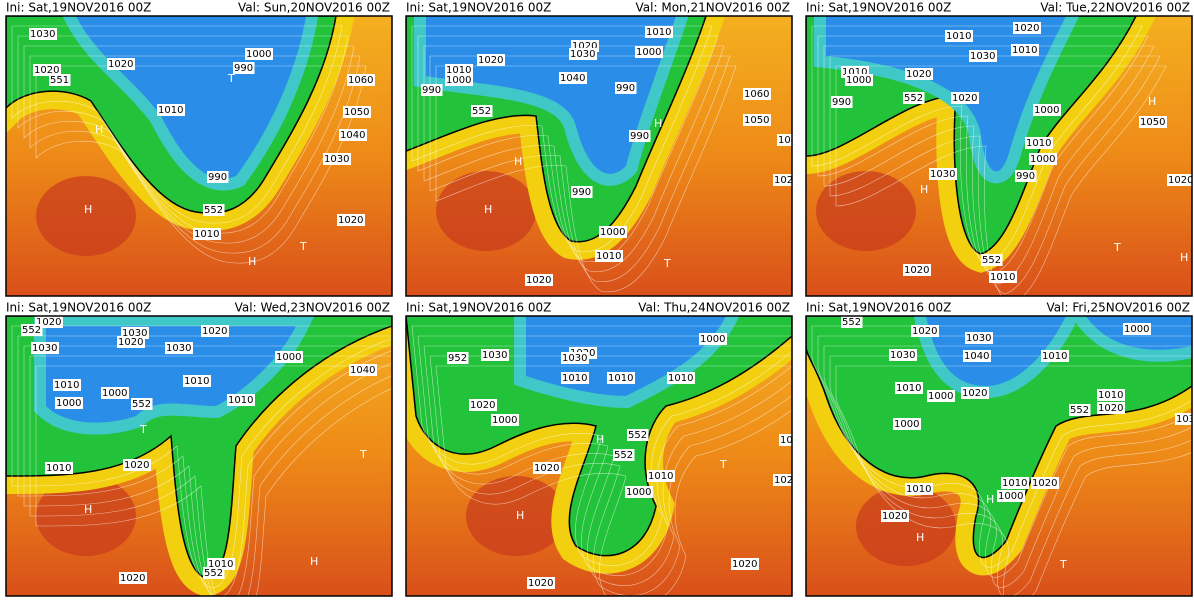 This screenshot has height=606, width=1194. I want to click on valid-time: Val: Mon,21NOV2016 00Z, so click(713, 8).